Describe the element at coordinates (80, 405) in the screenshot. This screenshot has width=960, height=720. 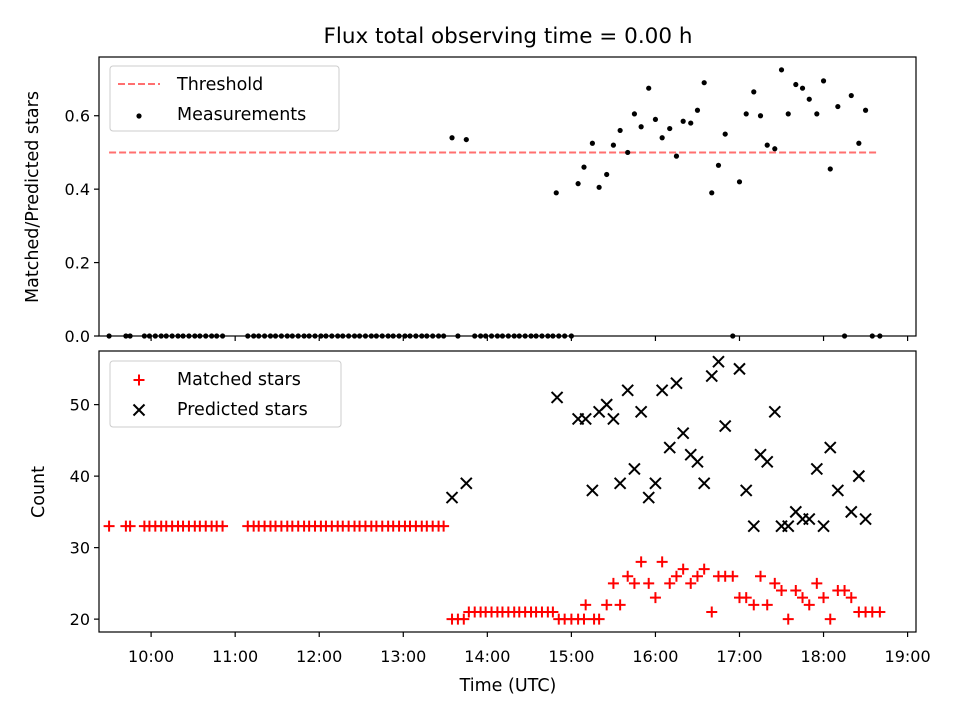
I see `y-tick-label: 50` at that location.